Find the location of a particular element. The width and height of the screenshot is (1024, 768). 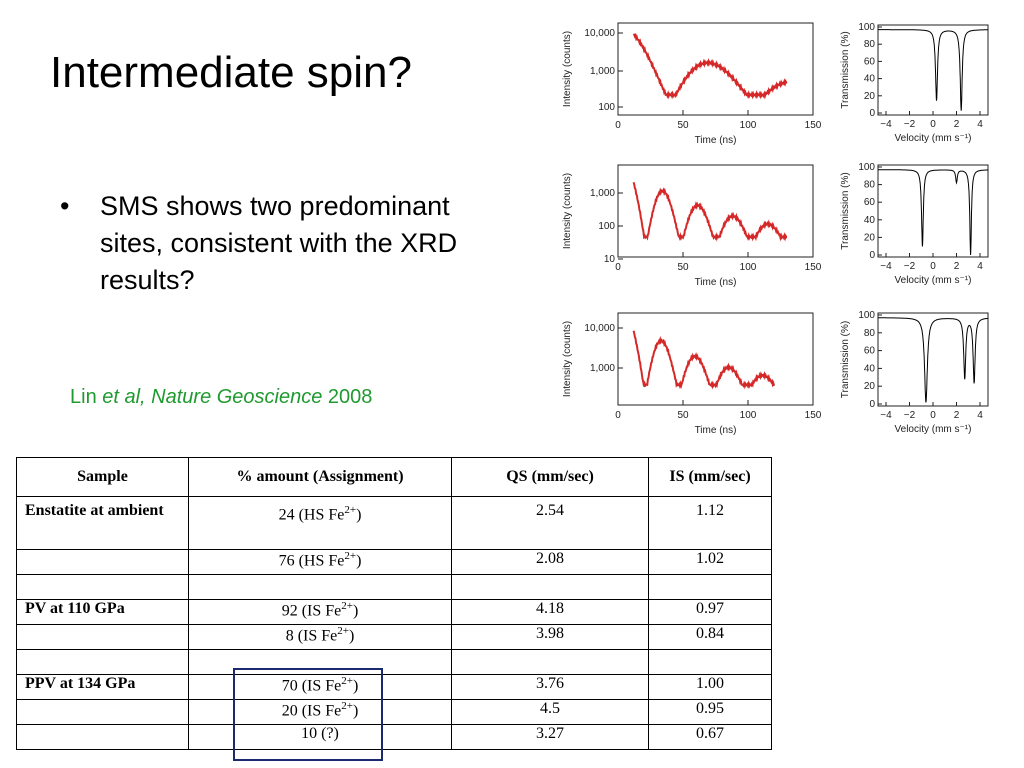

qs-cell: 2.54 is located at coordinates (550, 523).